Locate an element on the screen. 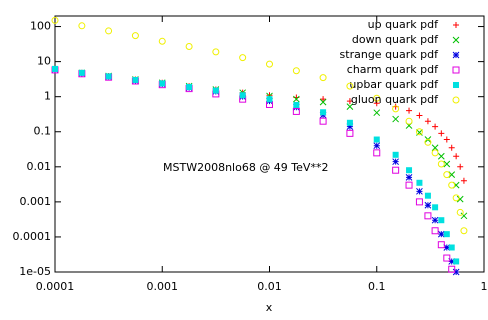 The image size is (488, 320). x-tick-label: 0.001 is located at coordinates (163, 286).